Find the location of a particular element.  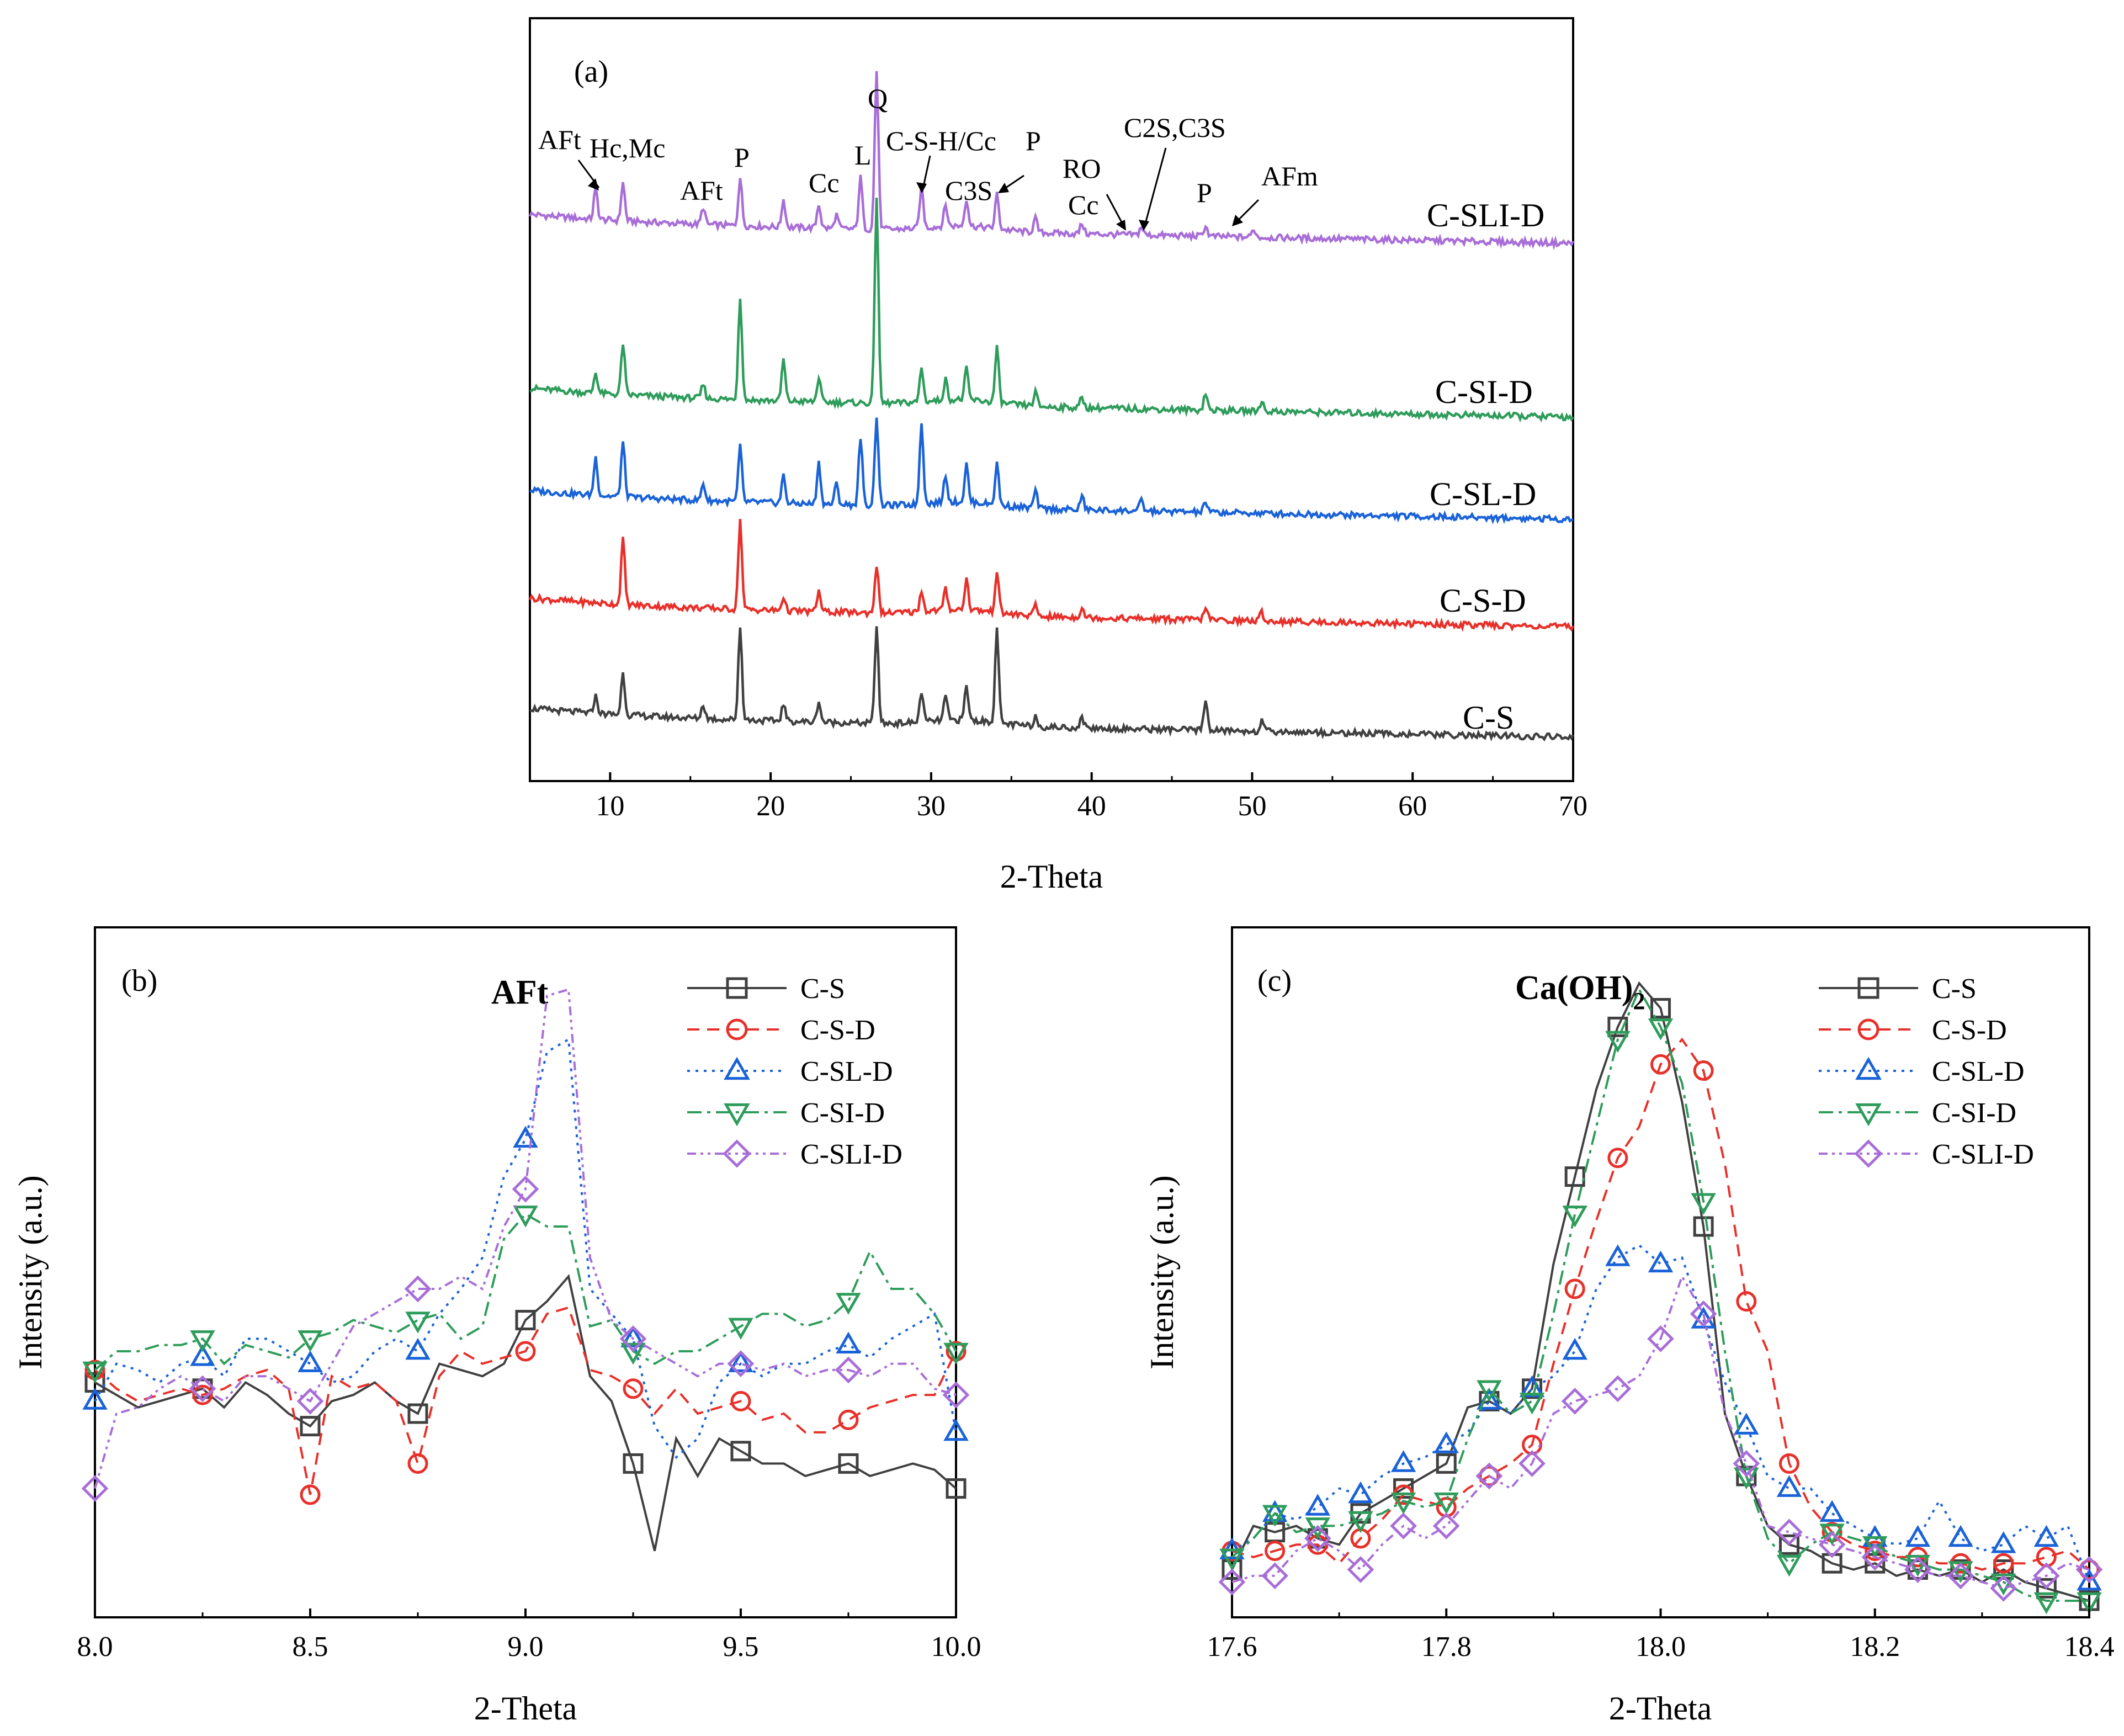

x-tick-label-18: 18.0 is located at coordinates (1661, 1647).